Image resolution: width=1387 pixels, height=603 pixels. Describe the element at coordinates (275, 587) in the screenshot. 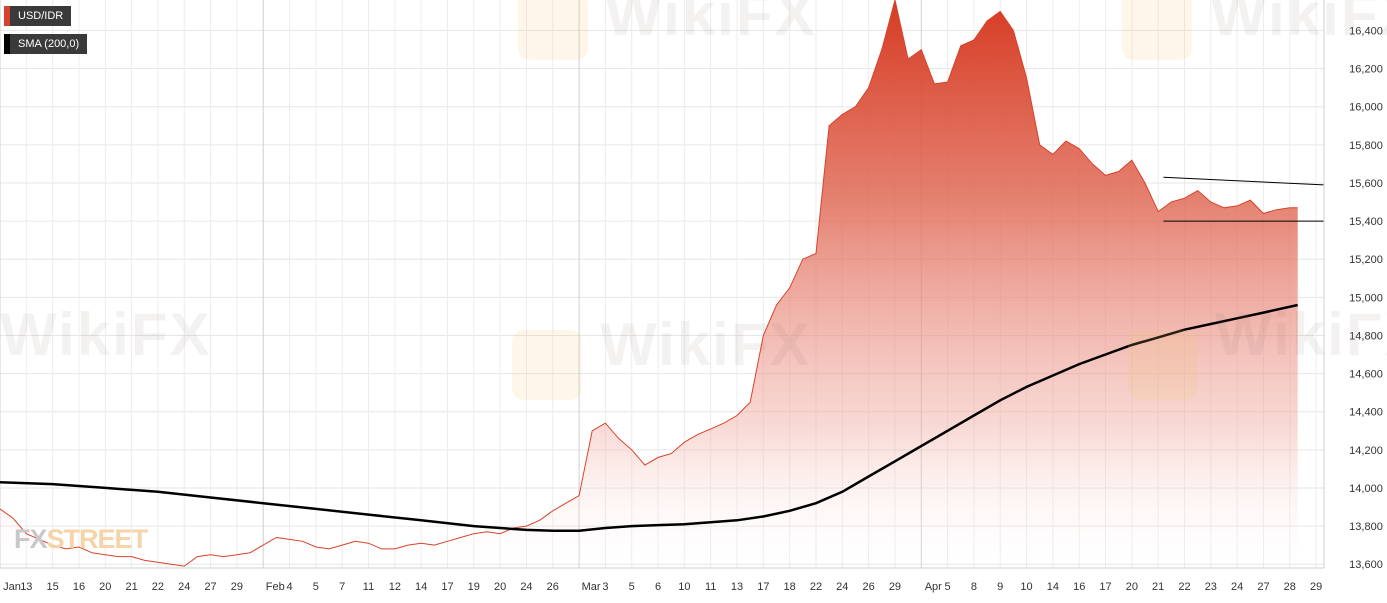

I see `x-tick-label: Feb` at that location.